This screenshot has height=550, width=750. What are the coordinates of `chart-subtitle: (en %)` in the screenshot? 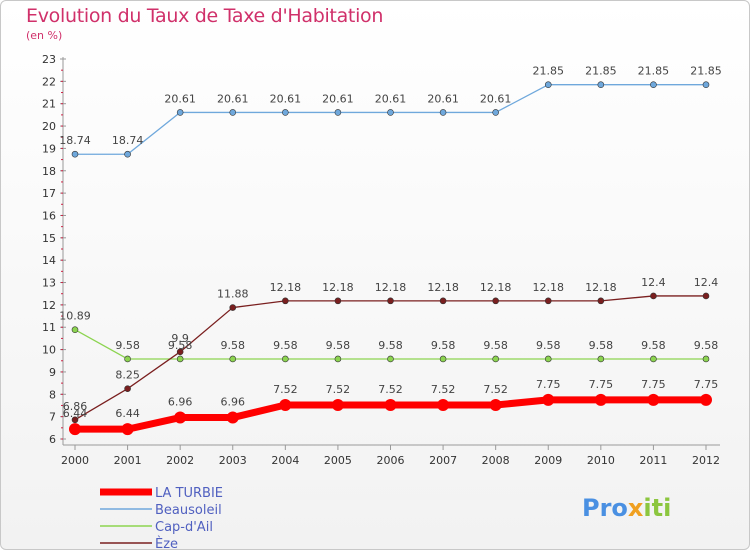 It's located at (44, 35).